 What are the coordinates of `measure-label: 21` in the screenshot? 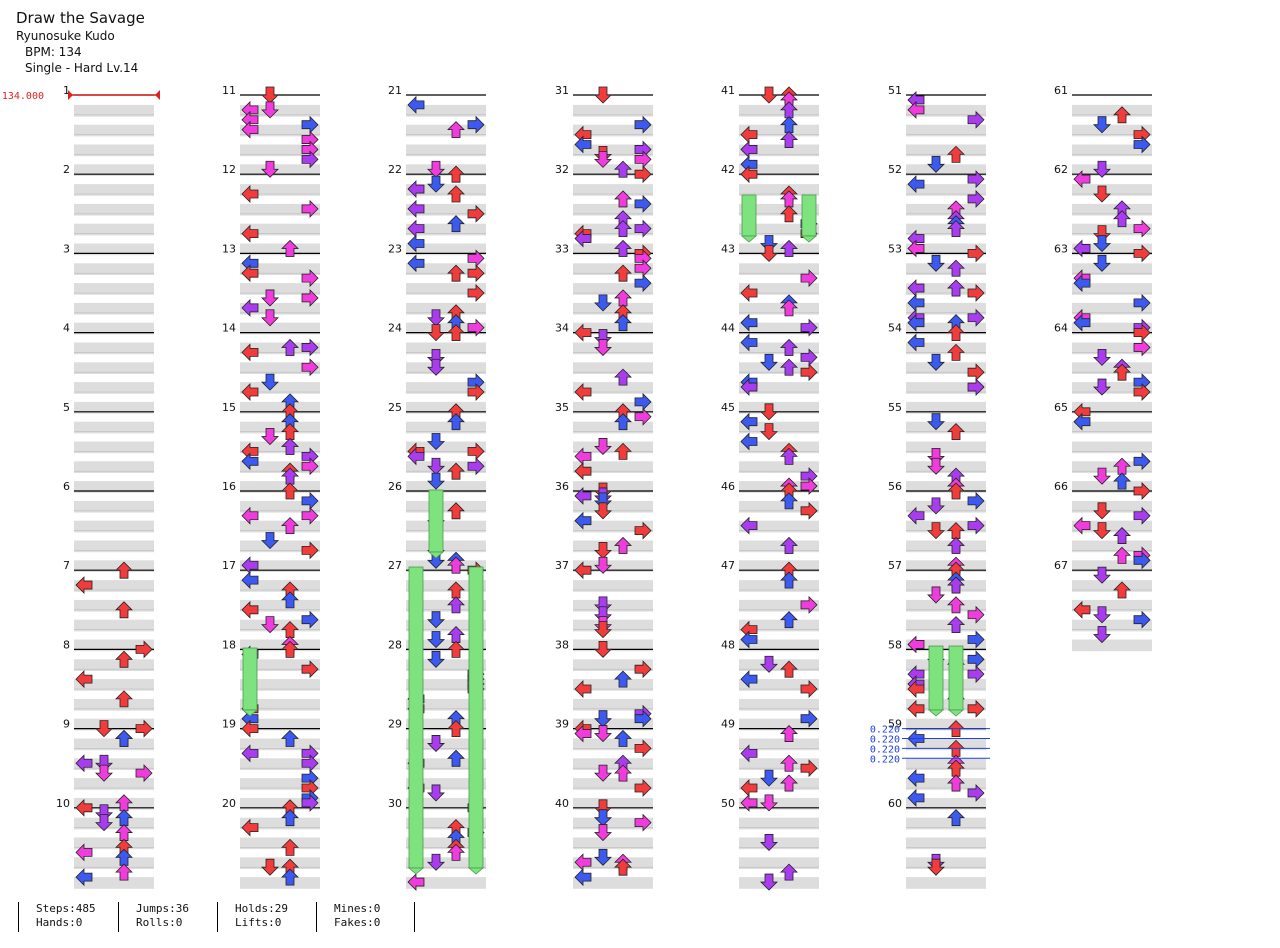 It's located at (395, 90).